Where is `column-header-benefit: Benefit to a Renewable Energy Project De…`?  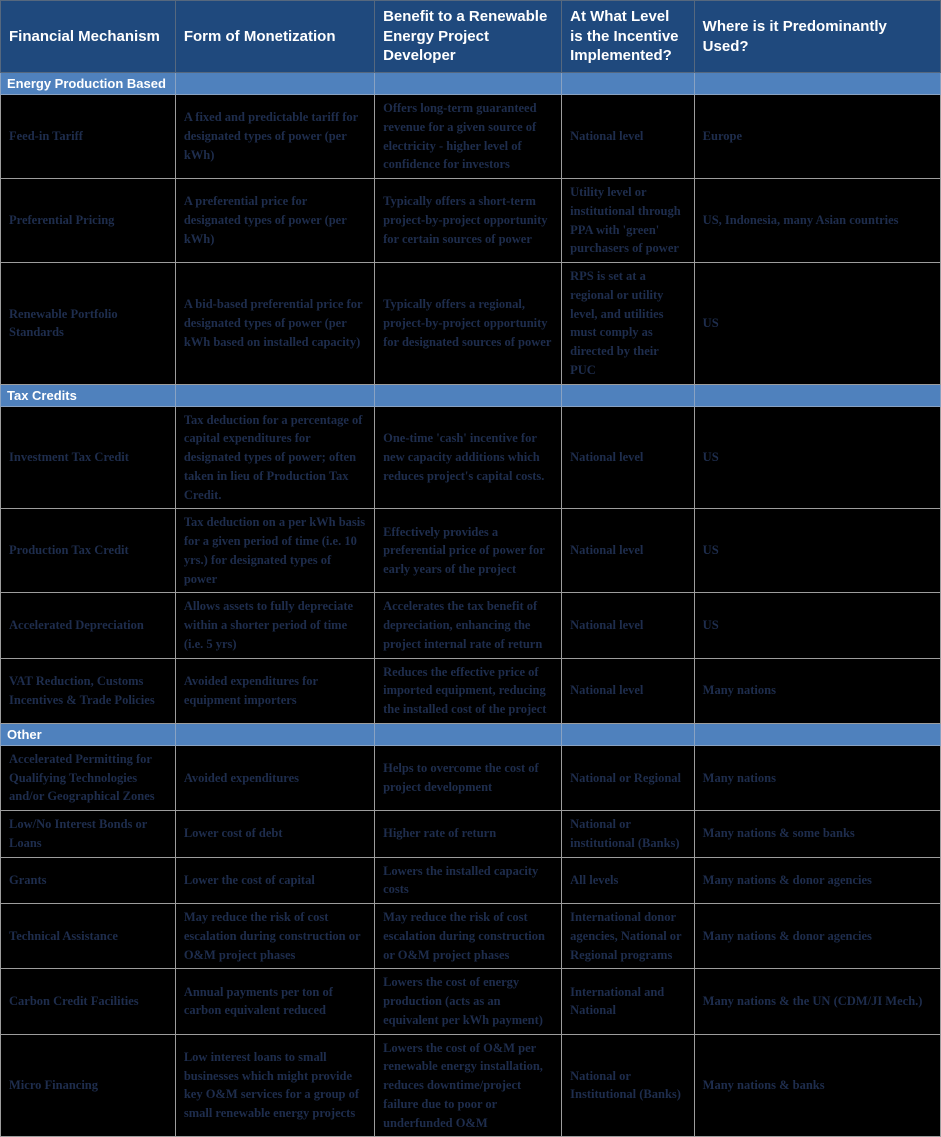 column-header-benefit: Benefit to a Renewable Energy Project De… is located at coordinates (468, 36).